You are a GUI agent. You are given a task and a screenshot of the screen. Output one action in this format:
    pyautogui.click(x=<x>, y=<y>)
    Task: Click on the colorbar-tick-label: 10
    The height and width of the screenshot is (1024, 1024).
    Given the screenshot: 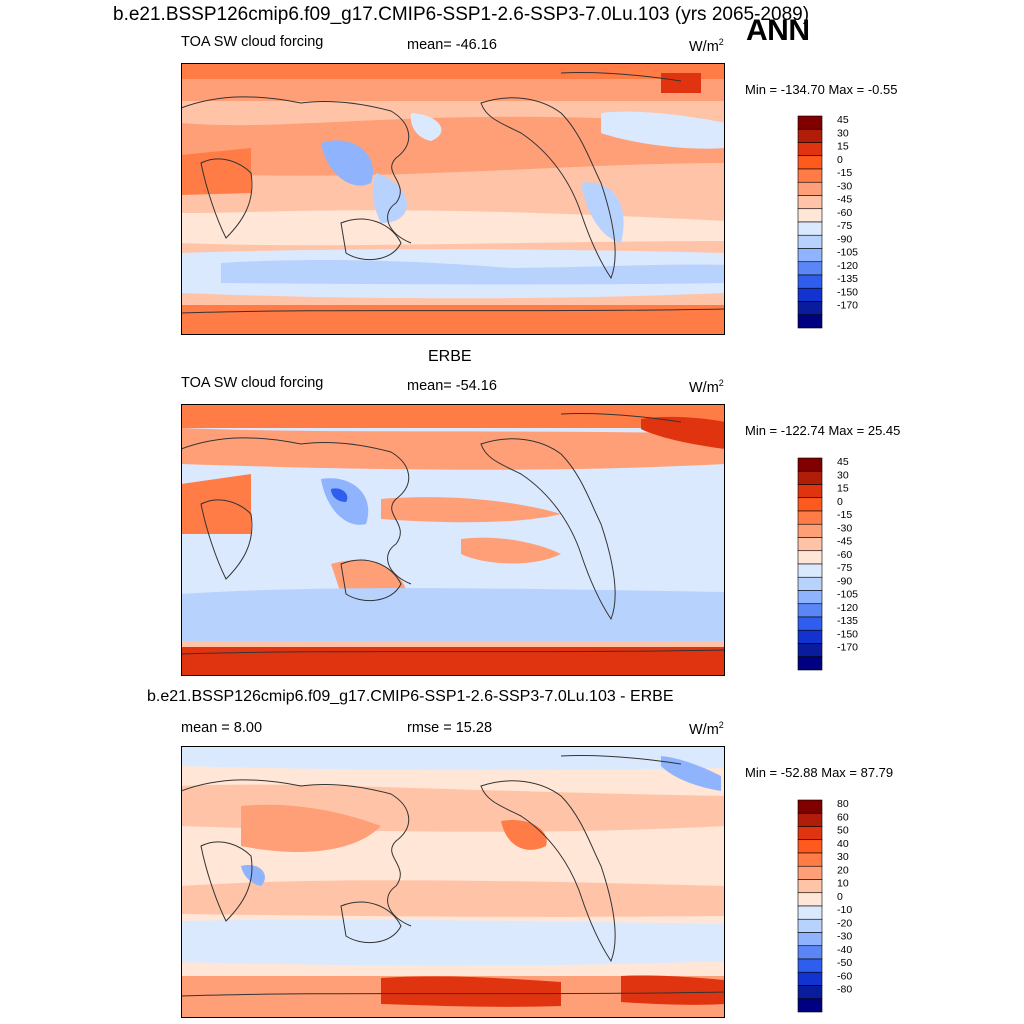 What is the action you would take?
    pyautogui.click(x=843, y=884)
    